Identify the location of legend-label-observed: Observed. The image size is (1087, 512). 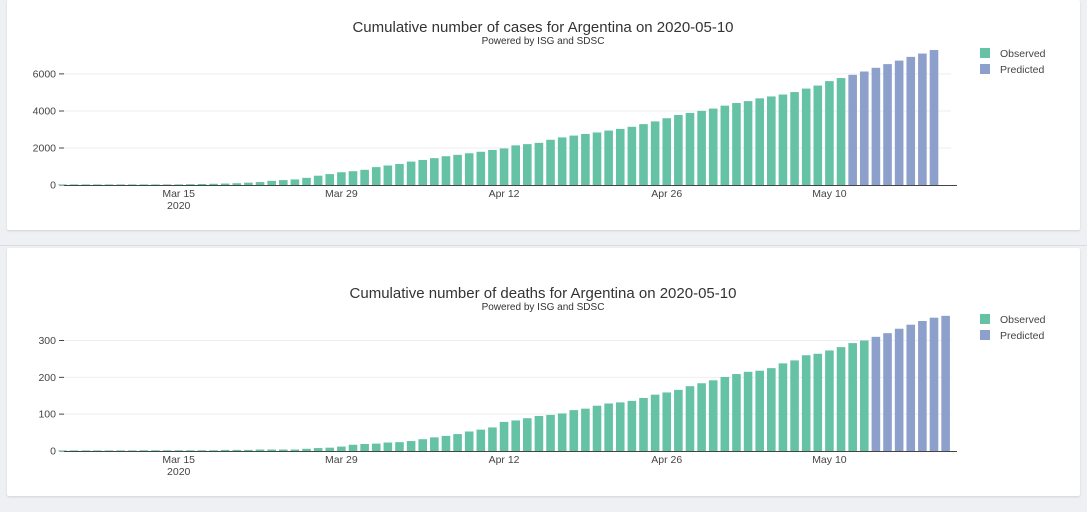
(1023, 320).